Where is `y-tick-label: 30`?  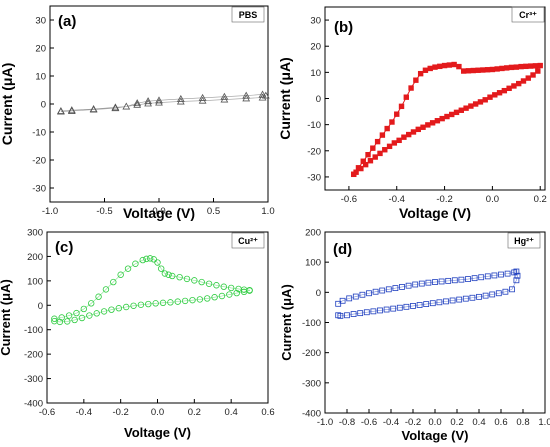 y-tick-label: 30 is located at coordinates (315, 21).